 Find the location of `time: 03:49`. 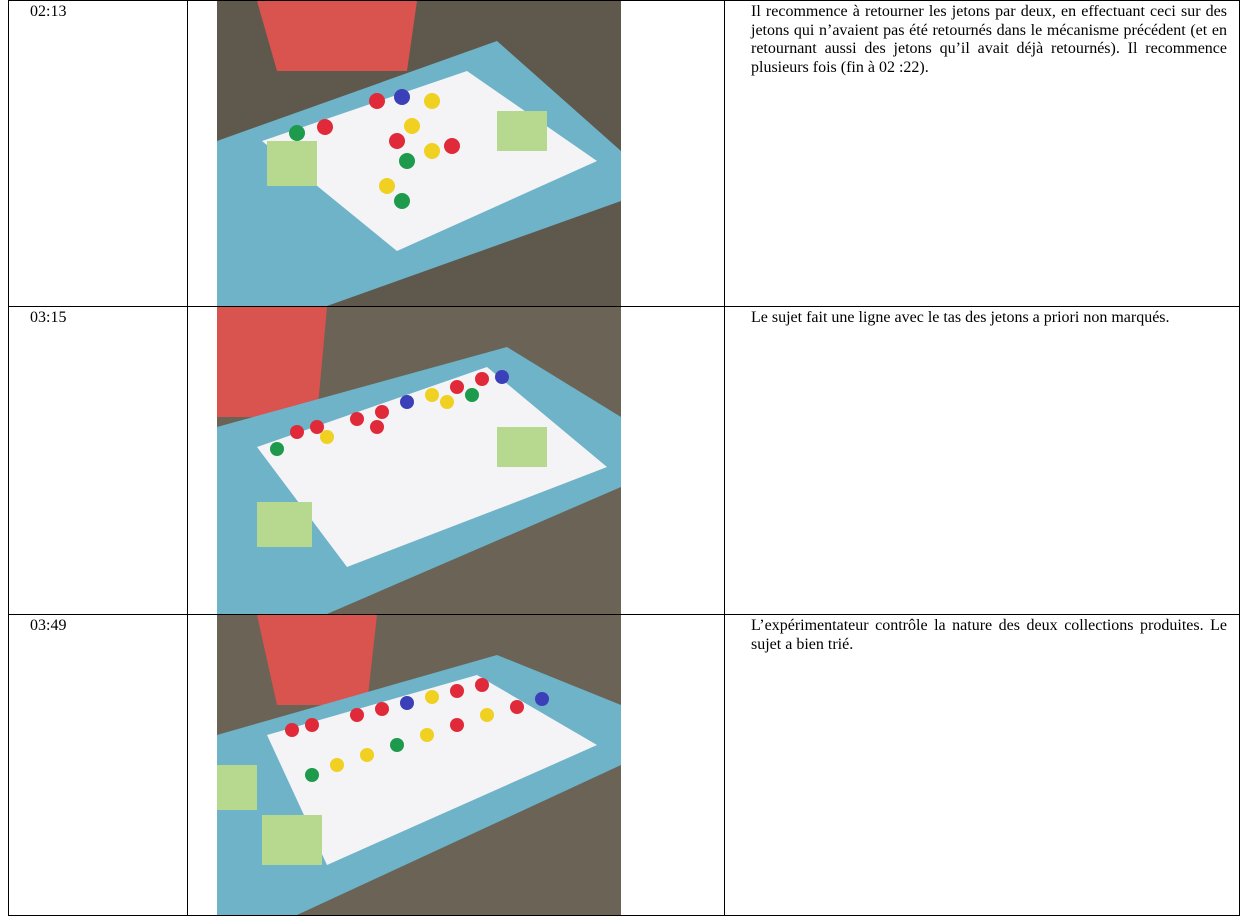

time: 03:49 is located at coordinates (98, 765).